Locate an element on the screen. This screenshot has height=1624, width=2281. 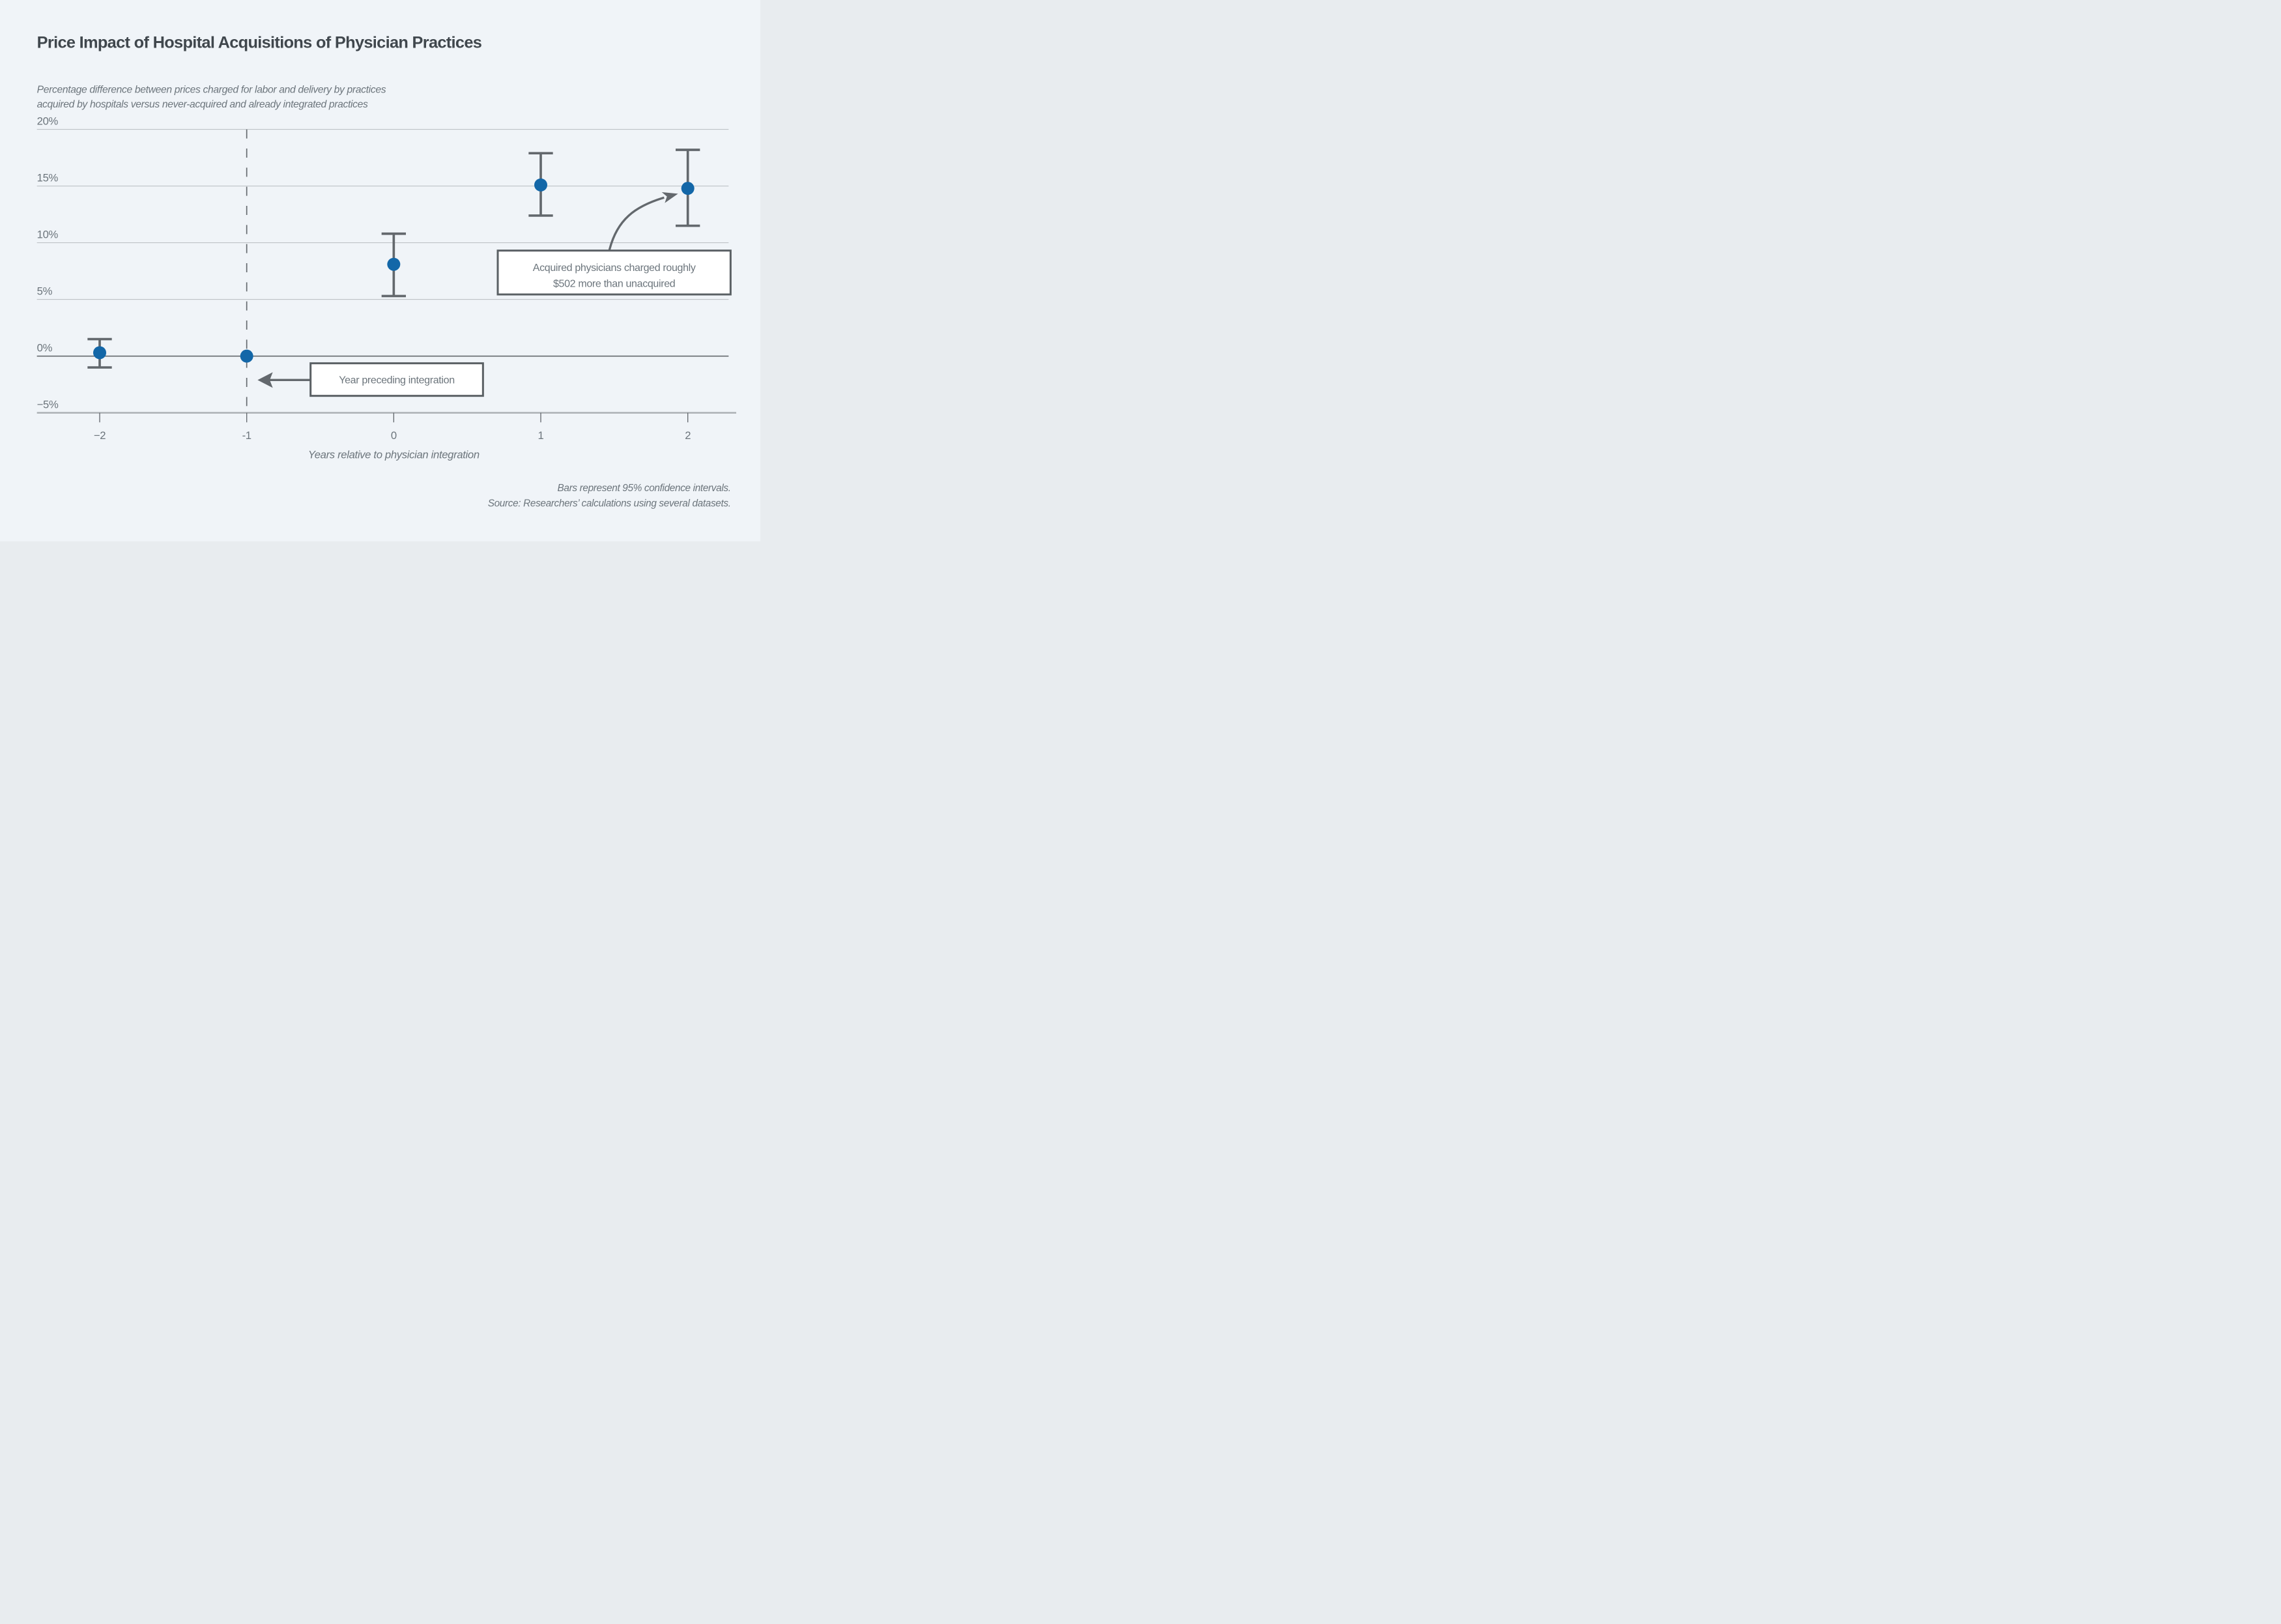
x-tick-label: 1 is located at coordinates (541, 435).